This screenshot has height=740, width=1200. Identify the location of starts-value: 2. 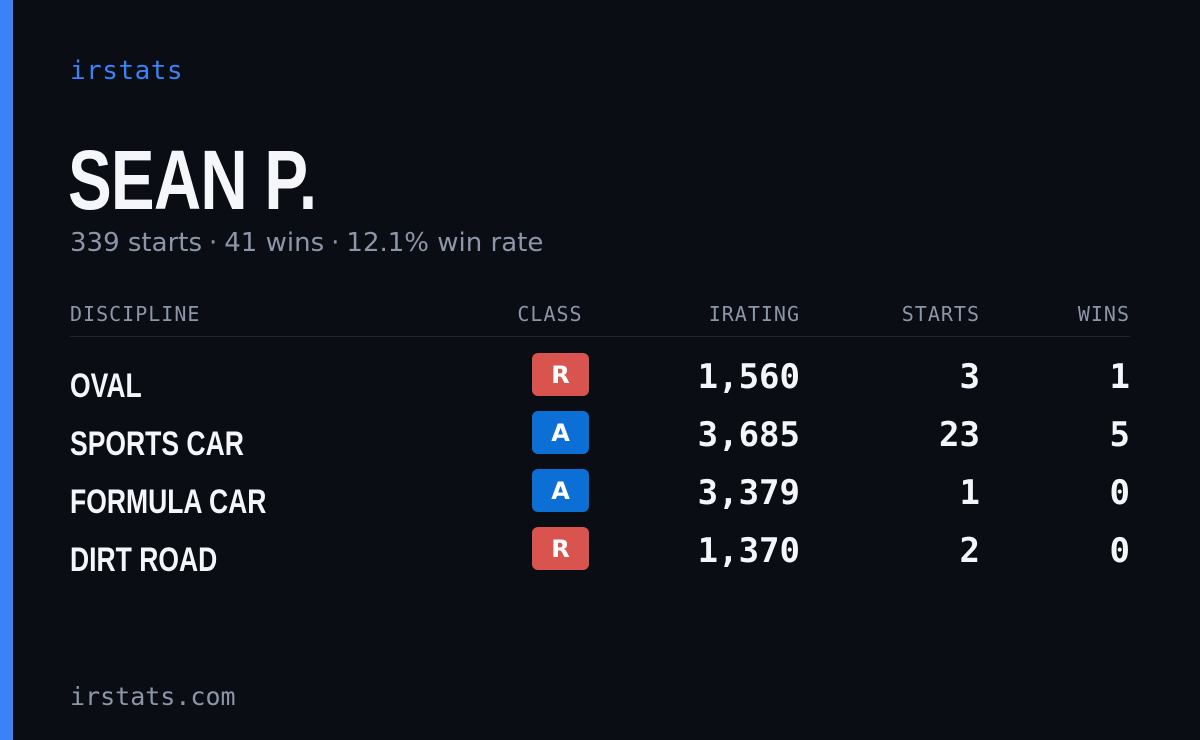
(969, 551).